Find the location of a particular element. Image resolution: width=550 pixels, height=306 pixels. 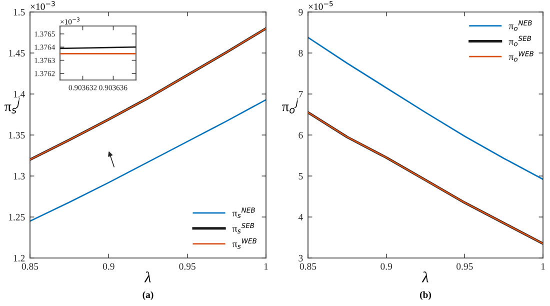

legend-label: π$_{o}$$^{SEB}$ is located at coordinates (520, 41).